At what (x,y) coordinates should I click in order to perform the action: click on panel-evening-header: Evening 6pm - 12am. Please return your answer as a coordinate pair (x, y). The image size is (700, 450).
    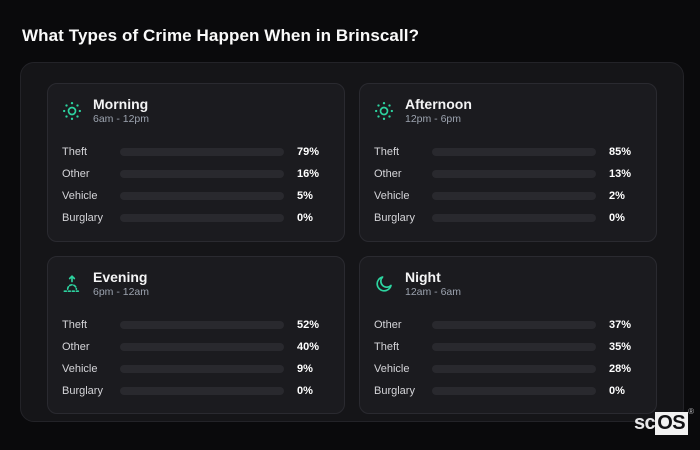
    Looking at the image, I should click on (196, 284).